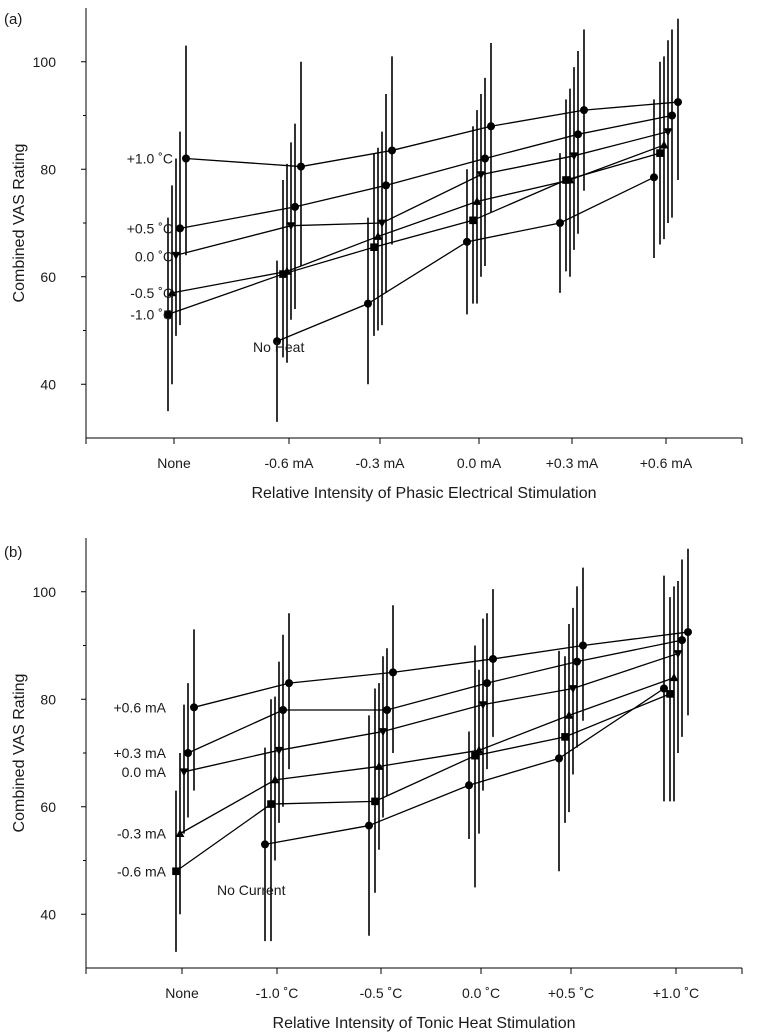  What do you see at coordinates (479, 463) in the screenshot?
I see `x-tick-label: 0.0 mA` at bounding box center [479, 463].